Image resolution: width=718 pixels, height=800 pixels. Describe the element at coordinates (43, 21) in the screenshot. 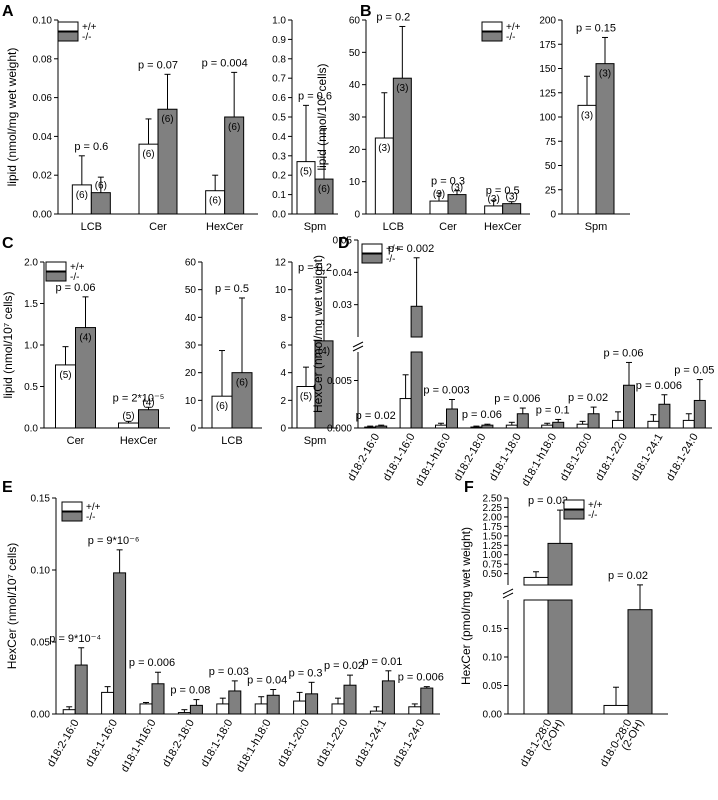

I see `y-tick-label: 0.10` at that location.